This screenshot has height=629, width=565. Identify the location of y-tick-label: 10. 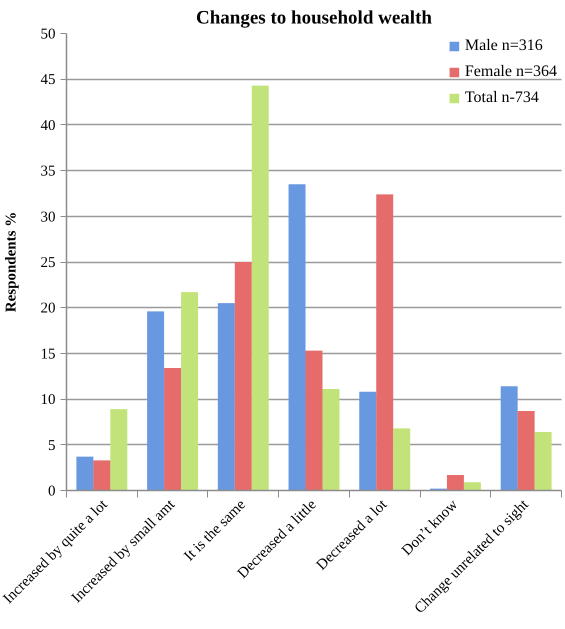
(48, 400).